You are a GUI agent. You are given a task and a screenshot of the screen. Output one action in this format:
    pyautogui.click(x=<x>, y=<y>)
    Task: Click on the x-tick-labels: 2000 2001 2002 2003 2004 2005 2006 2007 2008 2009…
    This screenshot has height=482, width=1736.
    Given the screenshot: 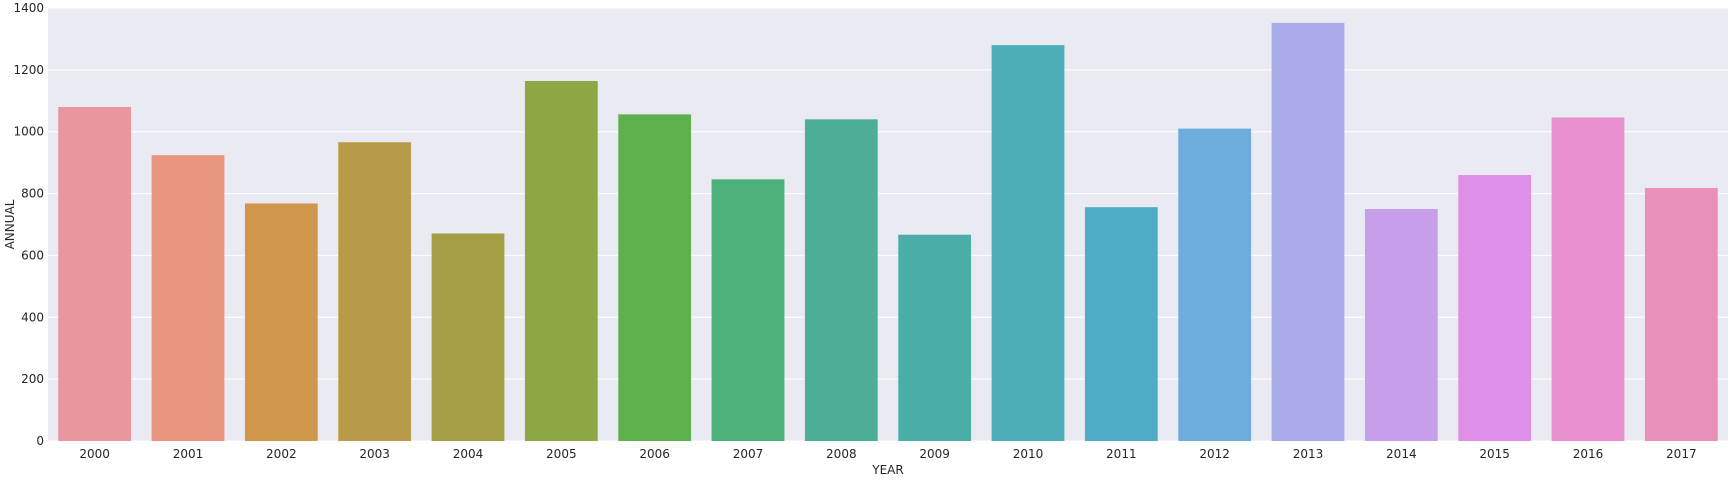 What is the action you would take?
    pyautogui.click(x=887, y=454)
    